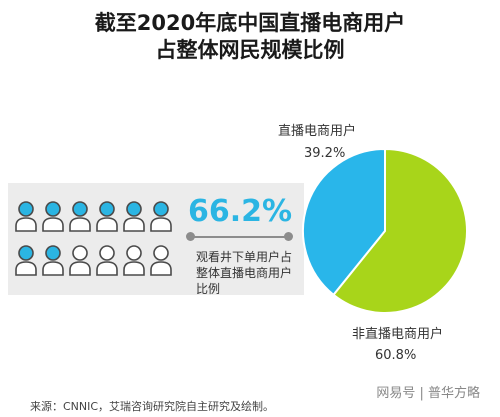 The image size is (500, 417). I want to click on slice-value-non-live-users: 60.8%, so click(396, 355).